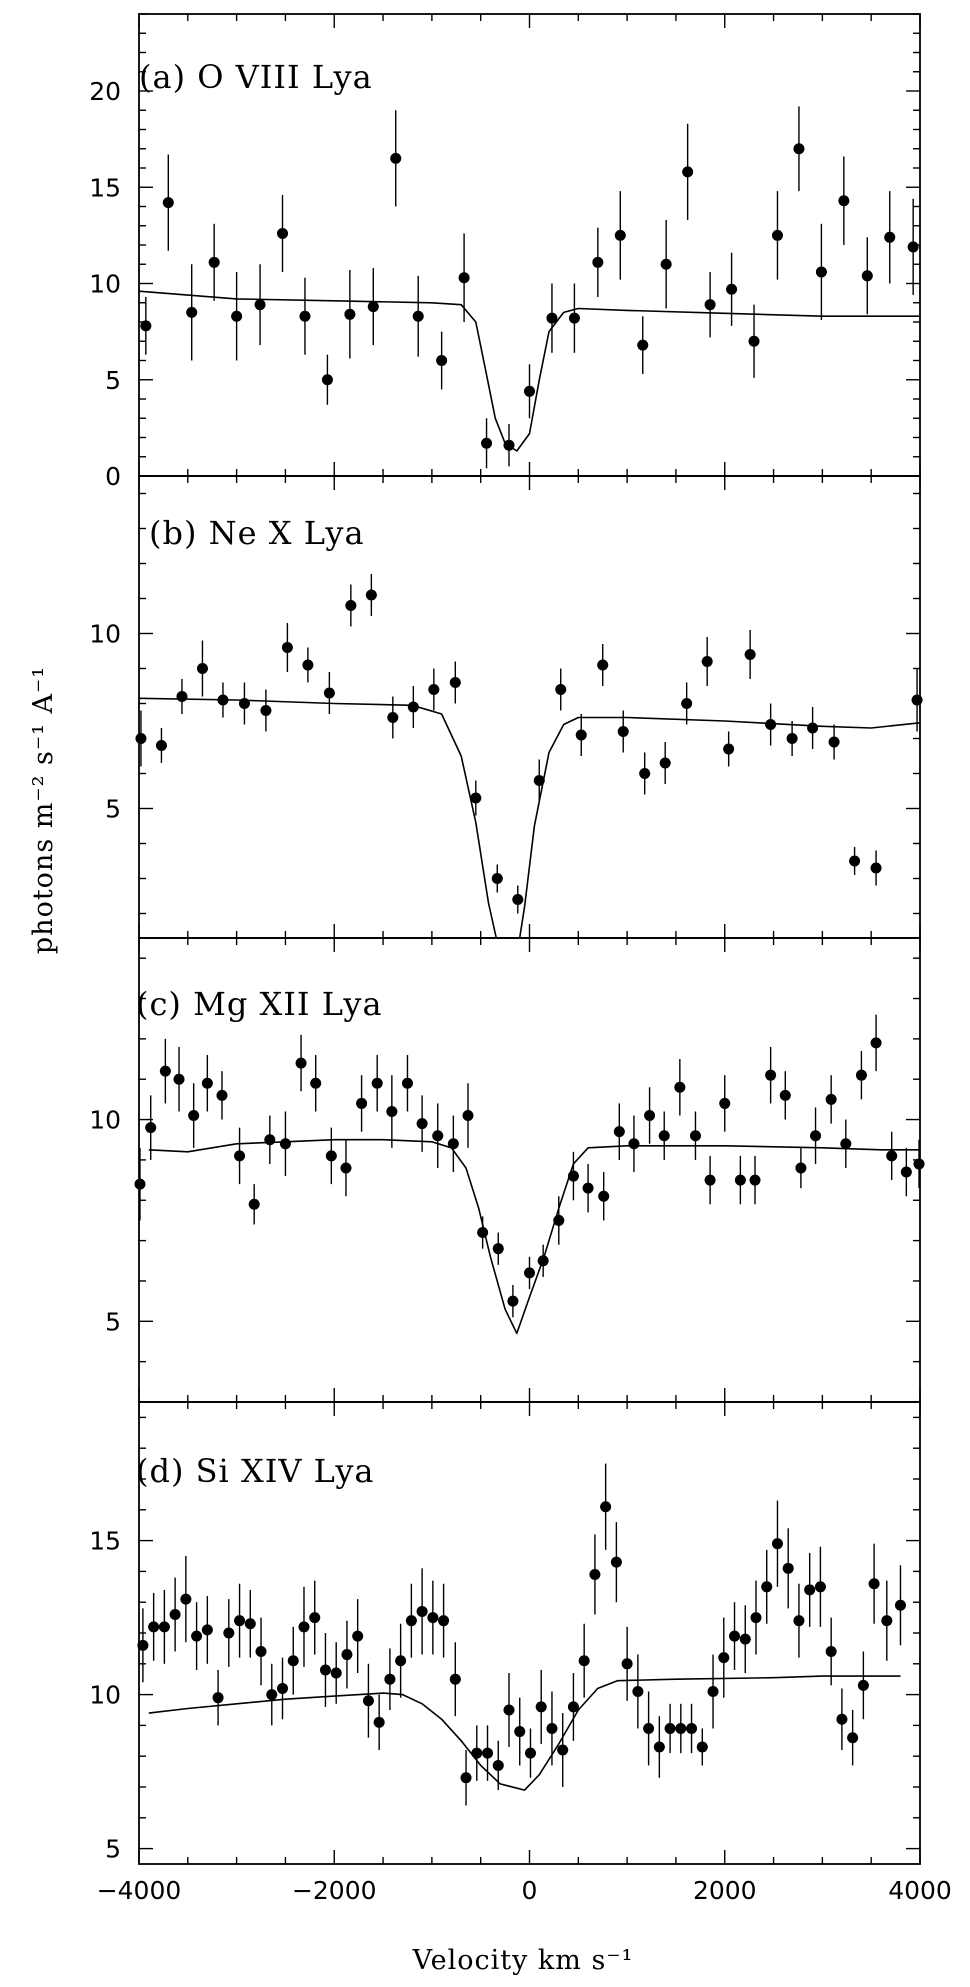  Describe the element at coordinates (334, 1890) in the screenshot. I see `x-tick-label: −2000` at that location.